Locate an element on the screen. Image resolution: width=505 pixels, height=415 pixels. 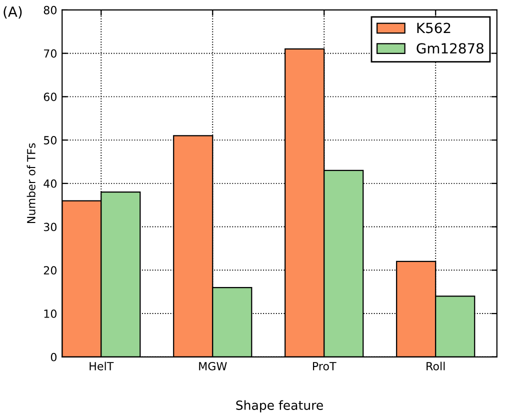
legend-label: K562 is located at coordinates (433, 28).